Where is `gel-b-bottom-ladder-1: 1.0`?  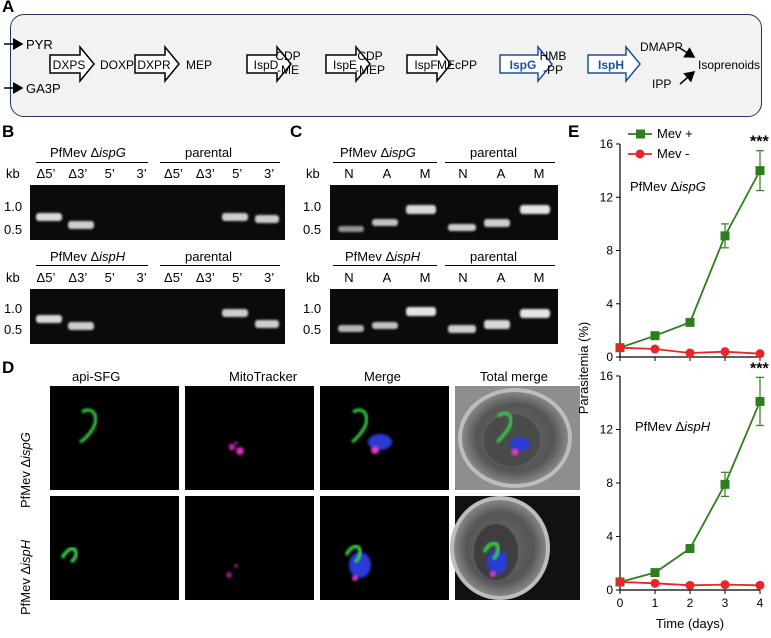 gel-b-bottom-ladder-1: 1.0 is located at coordinates (13, 308).